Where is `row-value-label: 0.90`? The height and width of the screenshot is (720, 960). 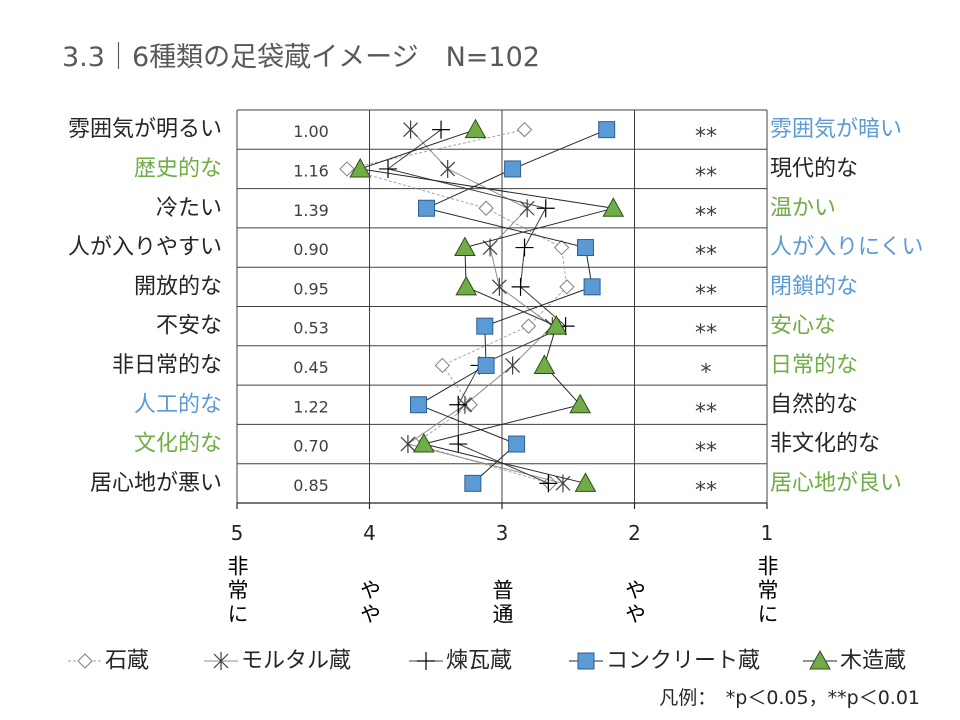
row-value-label: 0.90 is located at coordinates (311, 249).